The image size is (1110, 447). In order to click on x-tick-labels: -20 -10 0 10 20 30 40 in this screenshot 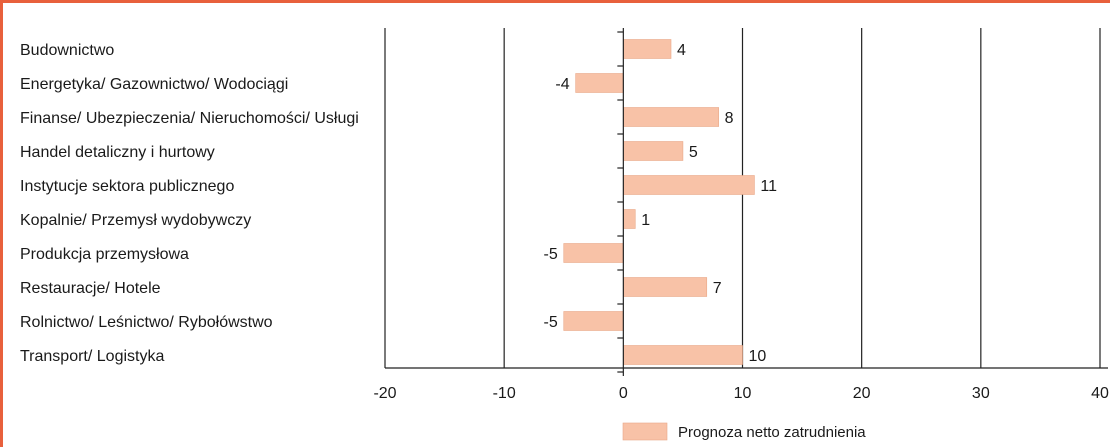, I will do `click(741, 393)`.